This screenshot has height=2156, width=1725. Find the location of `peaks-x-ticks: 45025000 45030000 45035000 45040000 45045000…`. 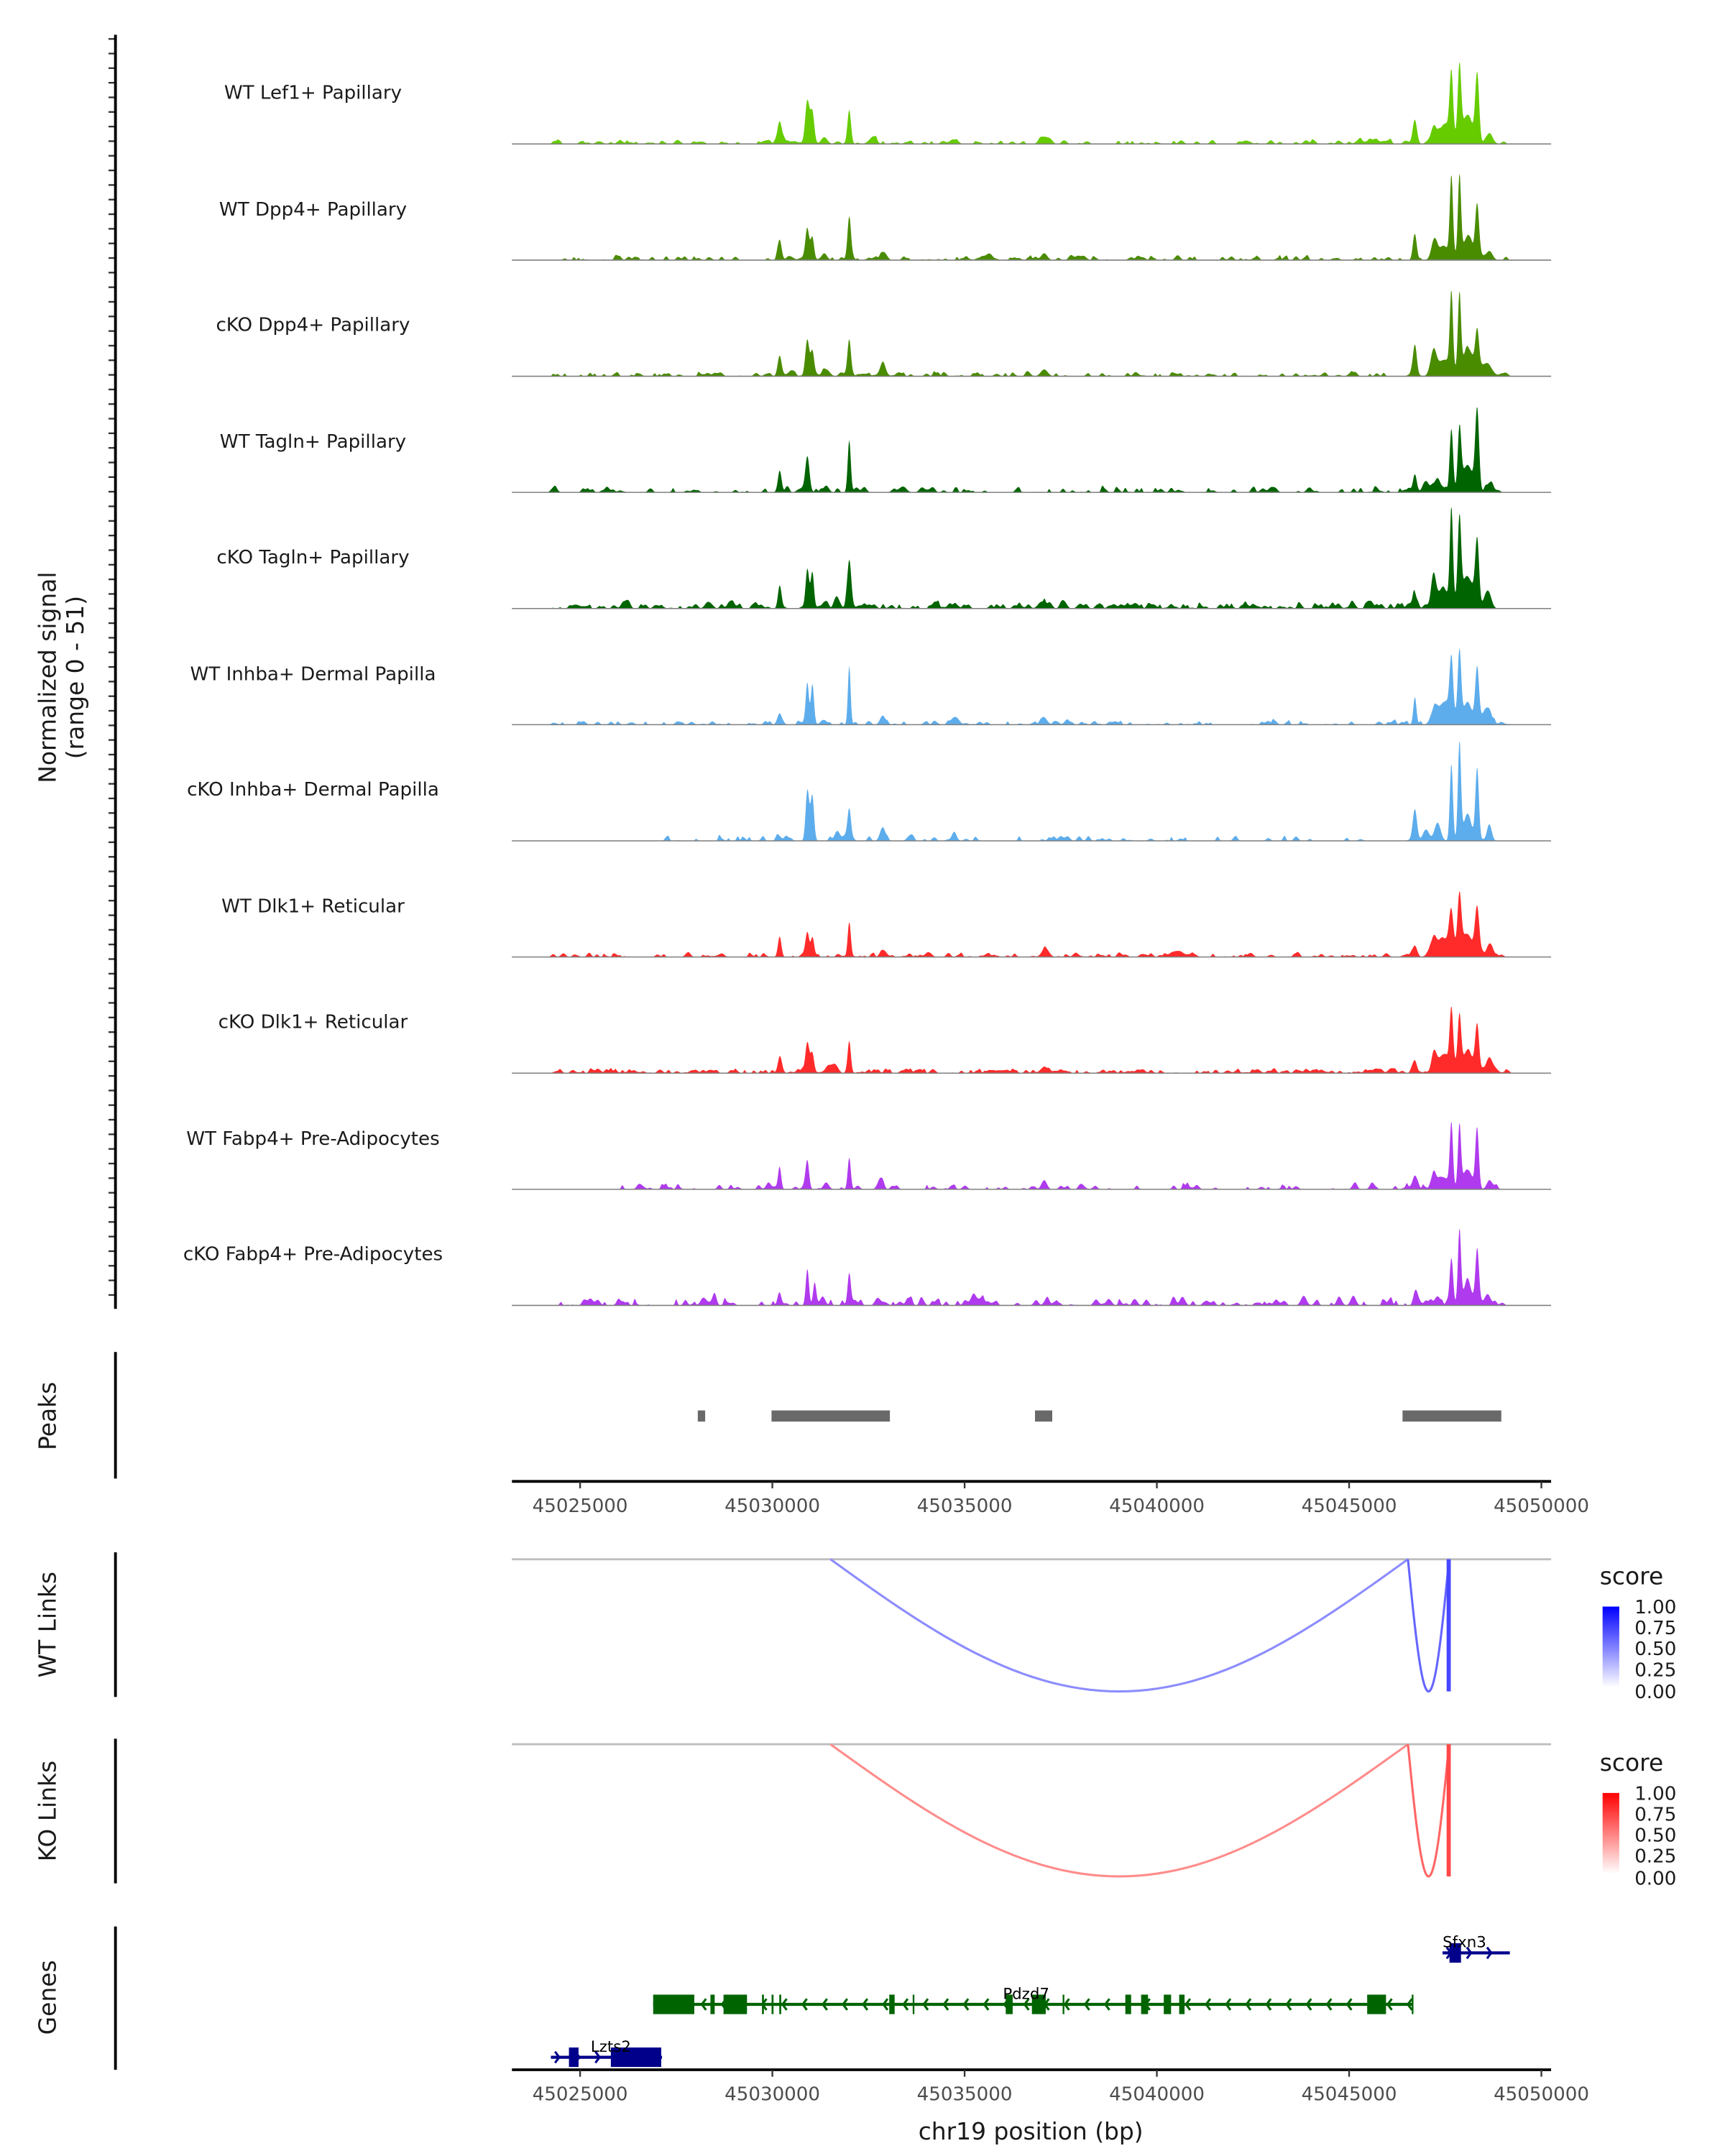

peaks-x-ticks: 45025000 45030000 45035000 45040000 45045000… is located at coordinates (1061, 1499).